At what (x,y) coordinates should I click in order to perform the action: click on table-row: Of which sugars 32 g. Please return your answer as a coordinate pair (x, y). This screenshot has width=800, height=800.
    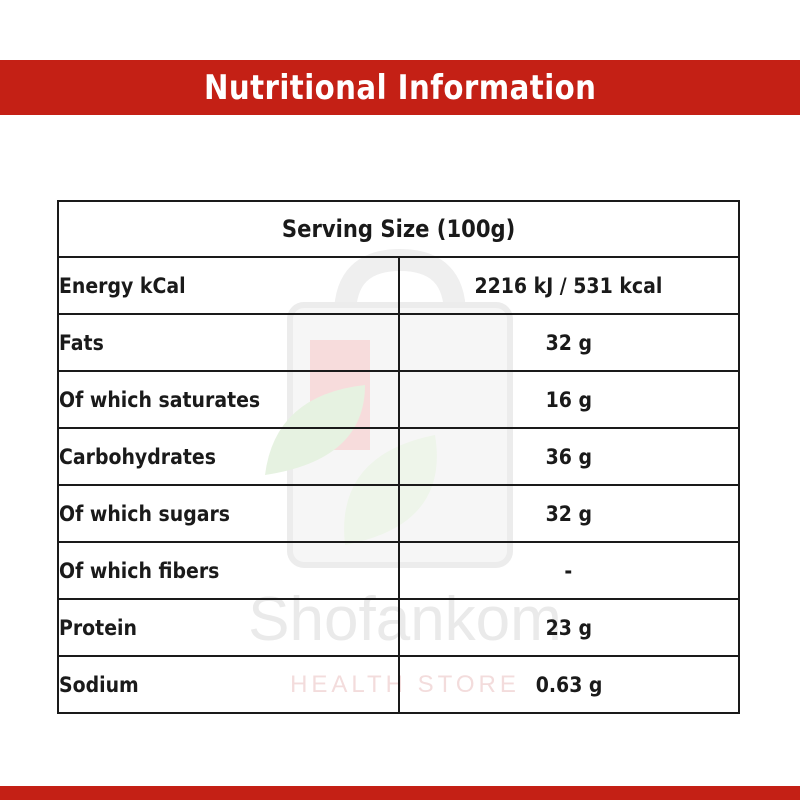
    Looking at the image, I should click on (398, 513).